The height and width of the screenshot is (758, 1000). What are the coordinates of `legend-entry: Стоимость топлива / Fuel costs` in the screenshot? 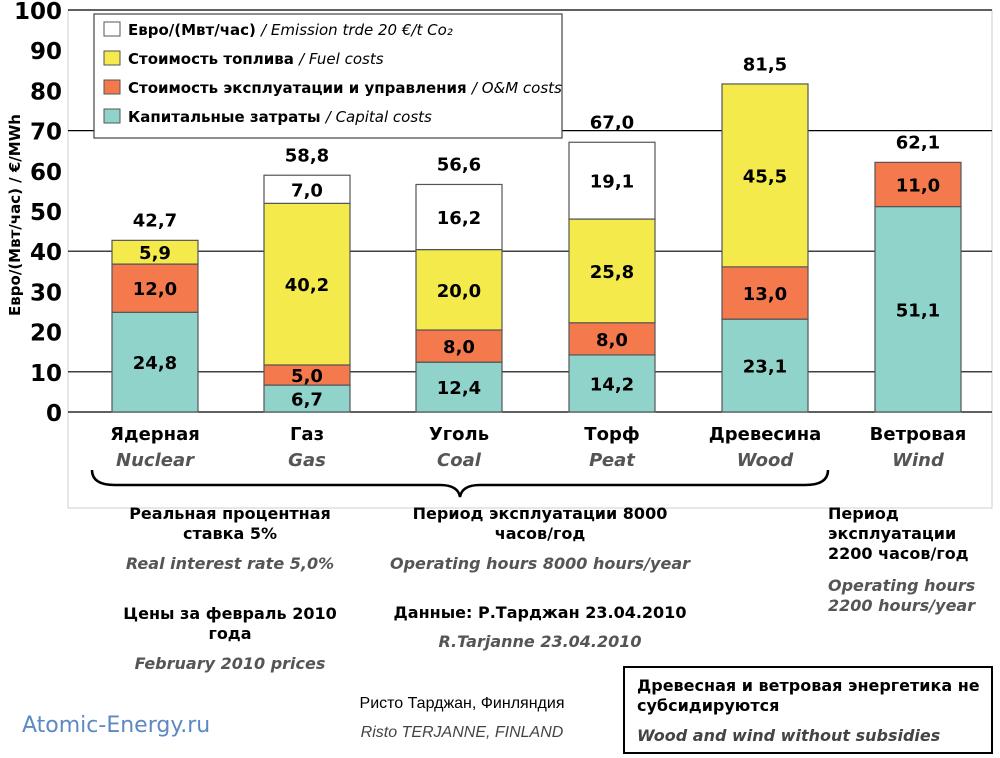 It's located at (256, 59).